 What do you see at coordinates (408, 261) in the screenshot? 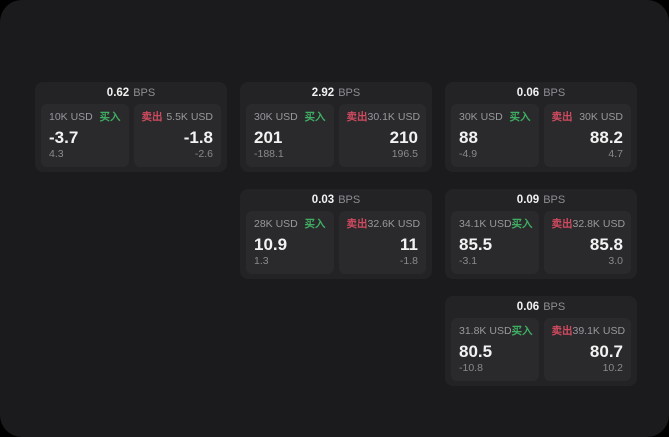
I see `sell-sub-value: -1.8` at bounding box center [408, 261].